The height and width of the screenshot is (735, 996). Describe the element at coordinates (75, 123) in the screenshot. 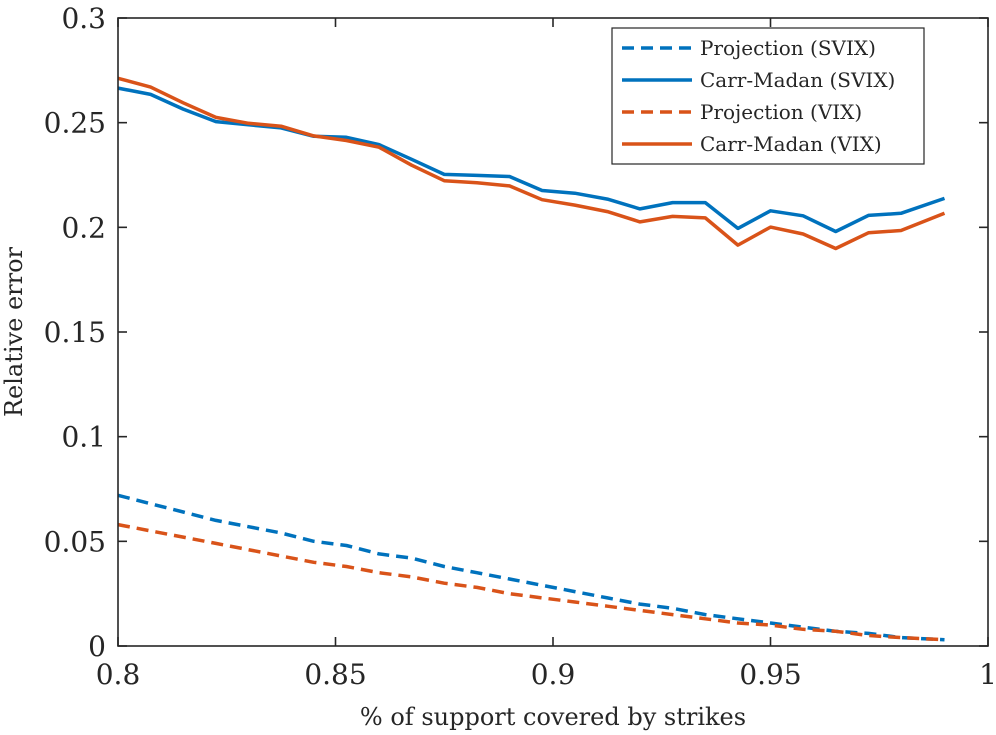

I see `y-tick-label: 0.25` at that location.